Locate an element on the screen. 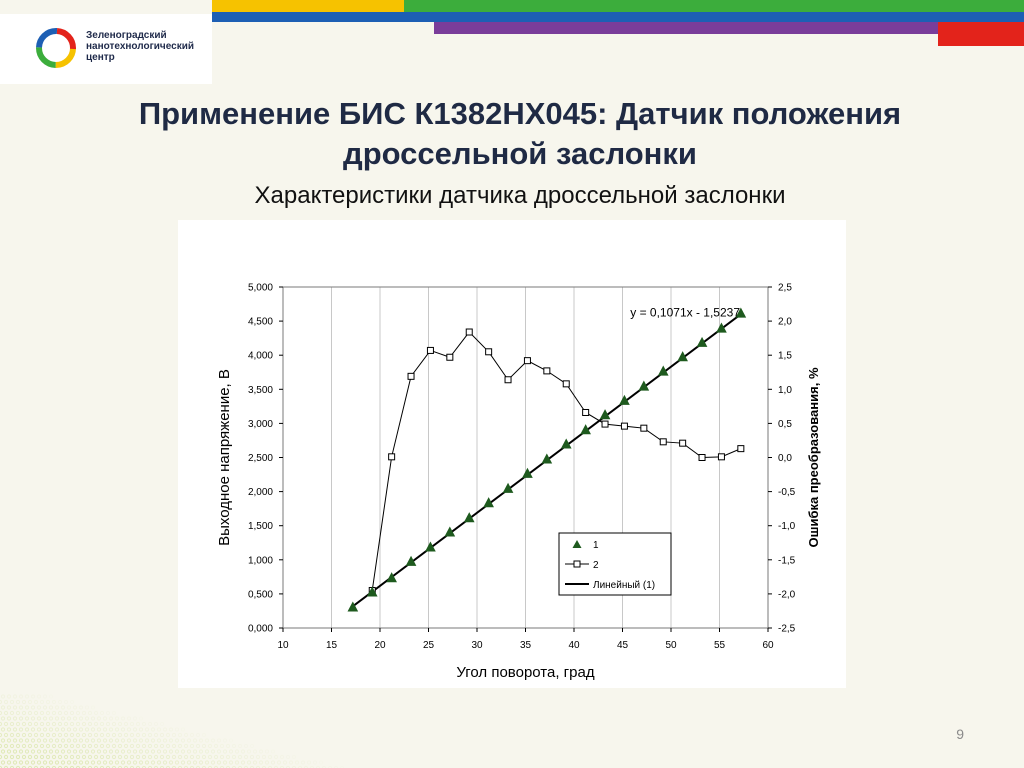 This screenshot has width=1024, height=768. y2-tick-label: -2,0 is located at coordinates (787, 594).